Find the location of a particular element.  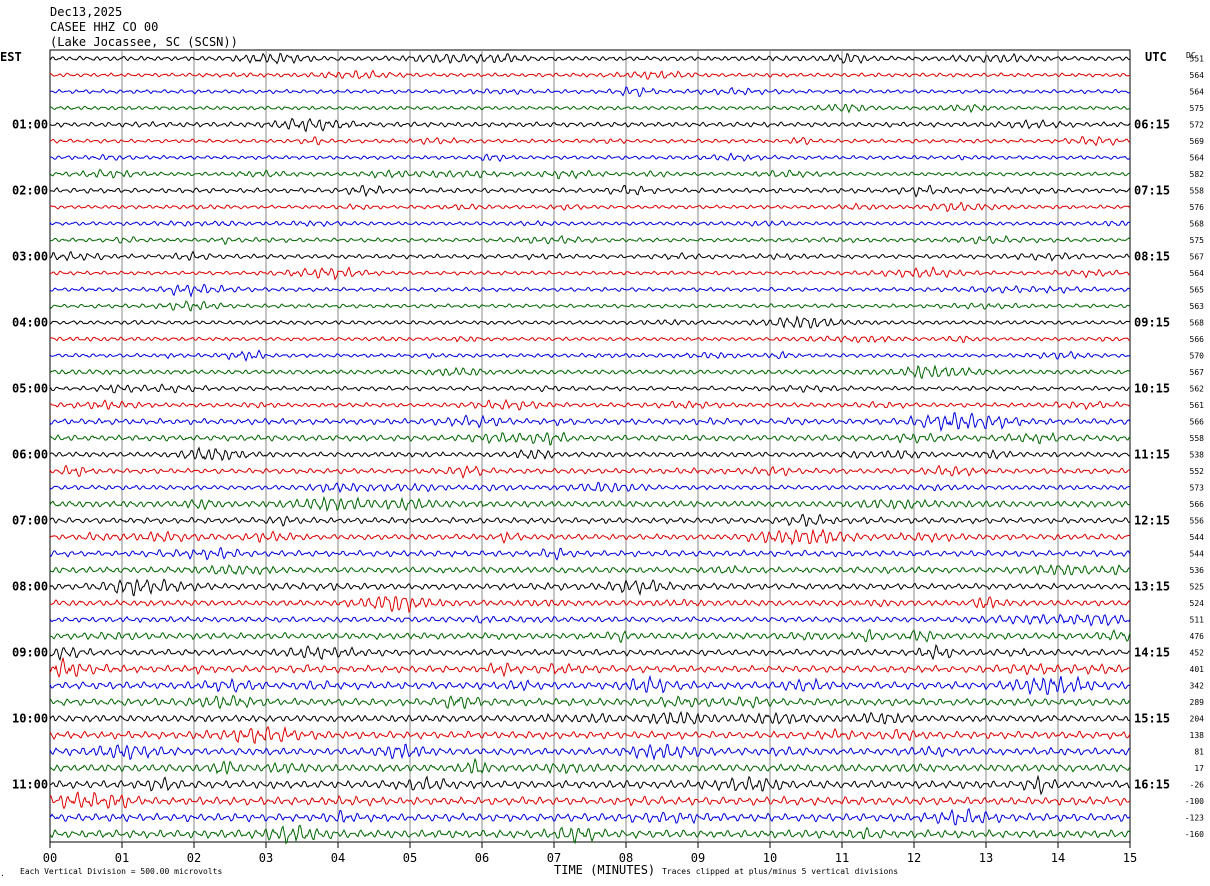

dc-offset-label: 552 is located at coordinates (1197, 471).